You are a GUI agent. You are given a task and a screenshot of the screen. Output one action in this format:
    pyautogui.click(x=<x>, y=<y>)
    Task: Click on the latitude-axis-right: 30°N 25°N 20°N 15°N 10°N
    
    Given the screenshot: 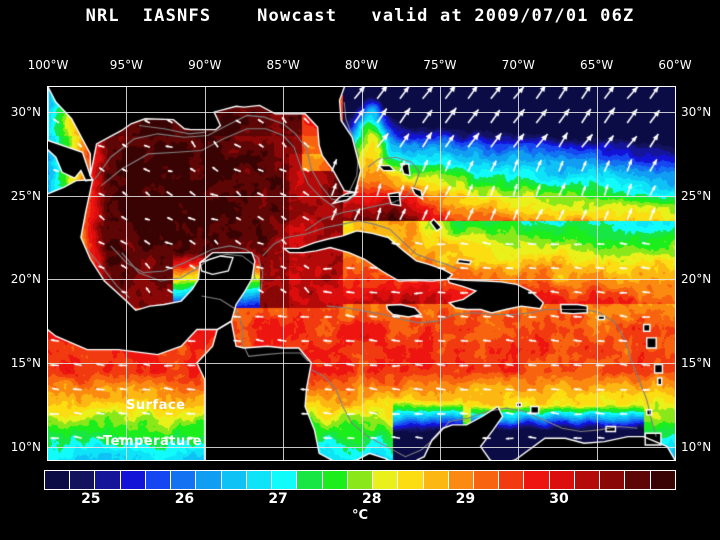 What is the action you would take?
    pyautogui.click(x=699, y=273)
    